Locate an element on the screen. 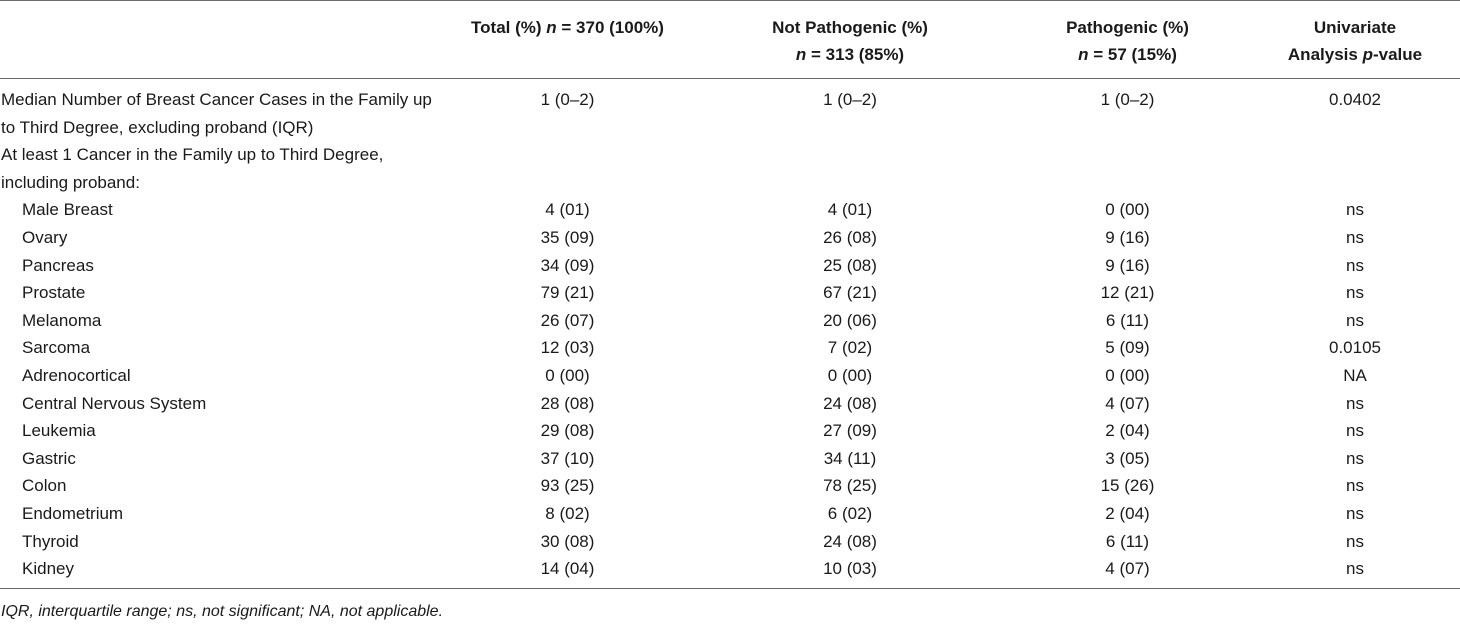 Image resolution: width=1460 pixels, height=625 pixels. row-not-pathogenic: 0 (00) is located at coordinates (850, 375).